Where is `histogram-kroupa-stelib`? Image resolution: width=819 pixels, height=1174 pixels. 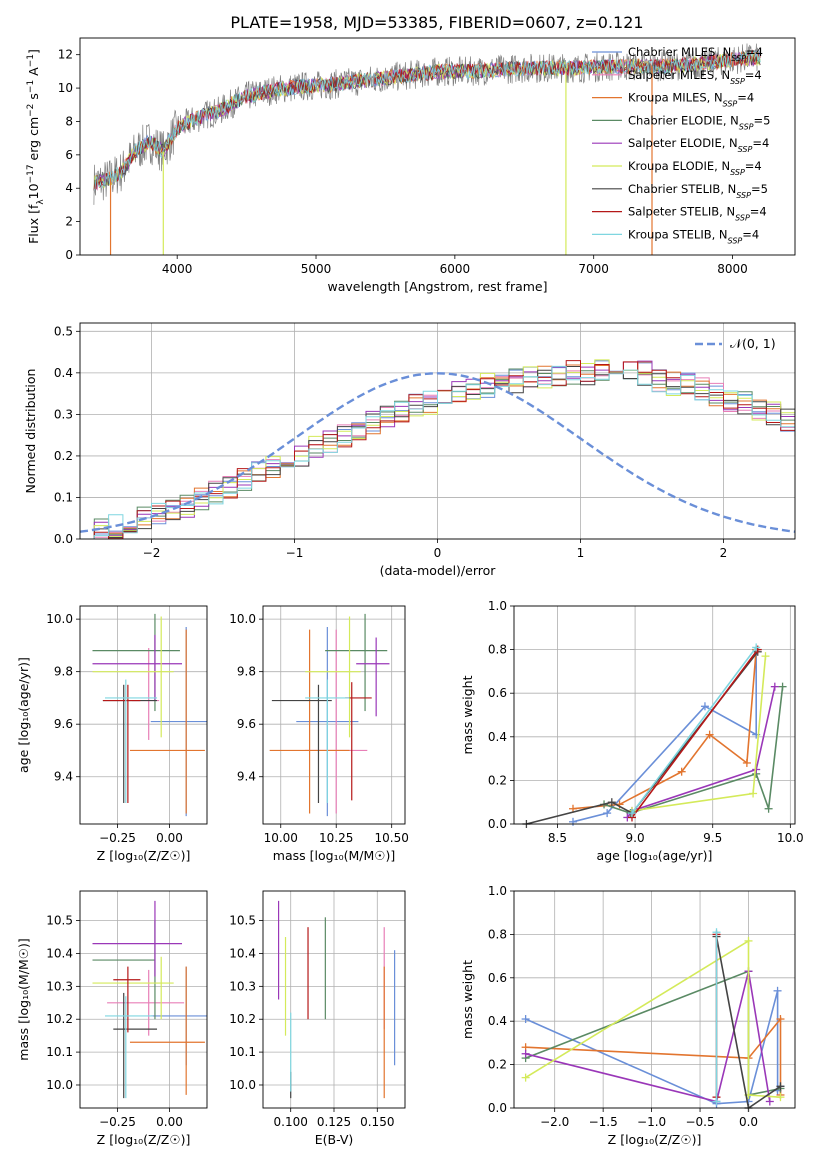
histogram-kroupa-stelib is located at coordinates (437, 452).